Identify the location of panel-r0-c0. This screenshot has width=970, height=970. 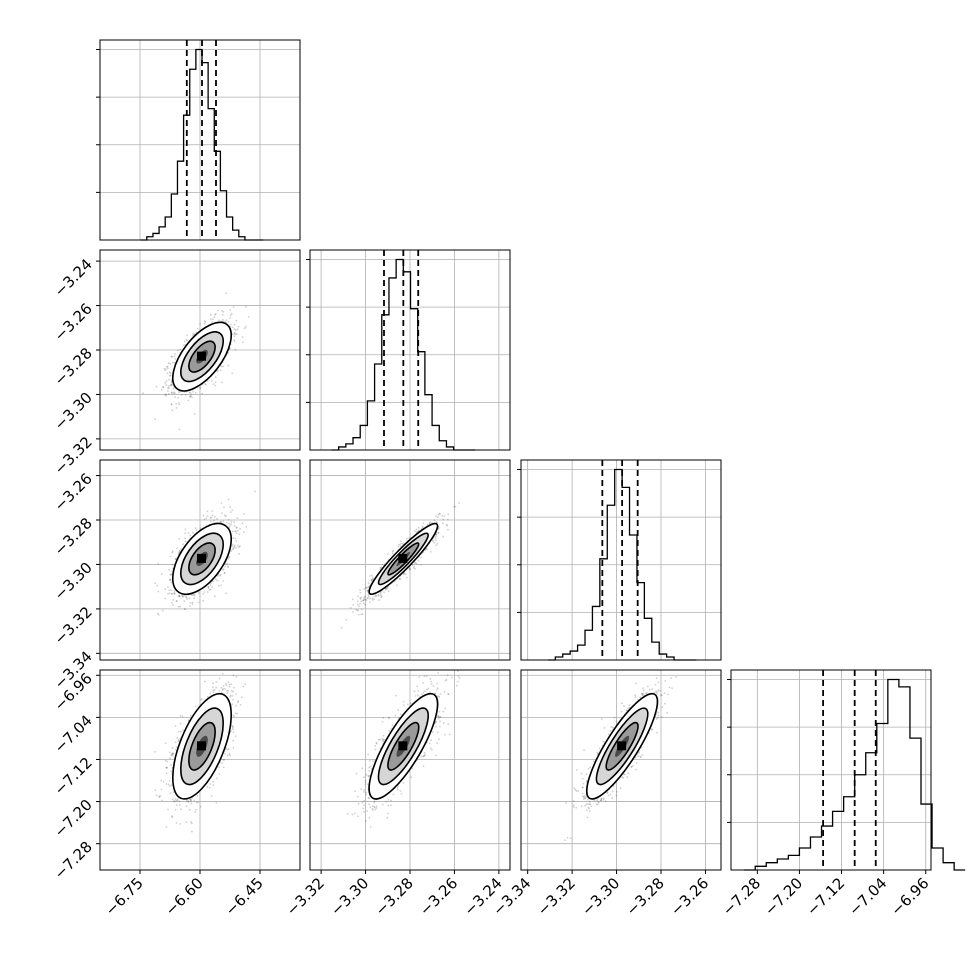
(198, 140).